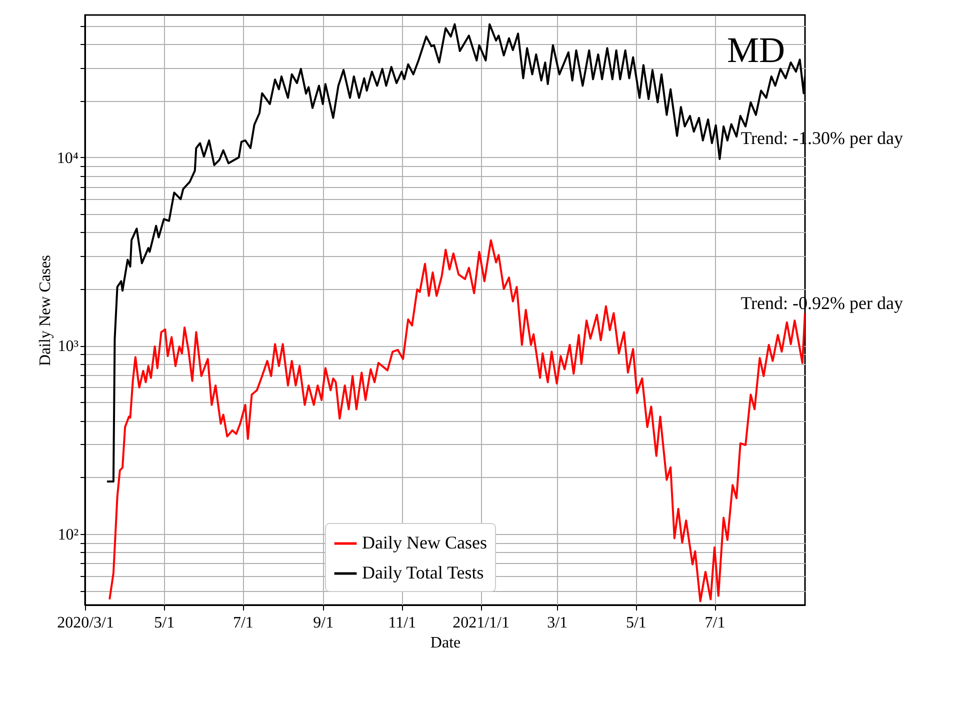 This screenshot has width=960, height=720. Describe the element at coordinates (481, 623) in the screenshot. I see `x-tick-label: 2021/1/1` at that location.